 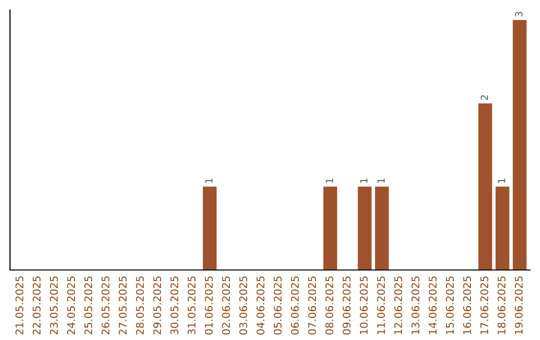 I want to click on x-tick-label: 15.06.2025, so click(x=450, y=305).